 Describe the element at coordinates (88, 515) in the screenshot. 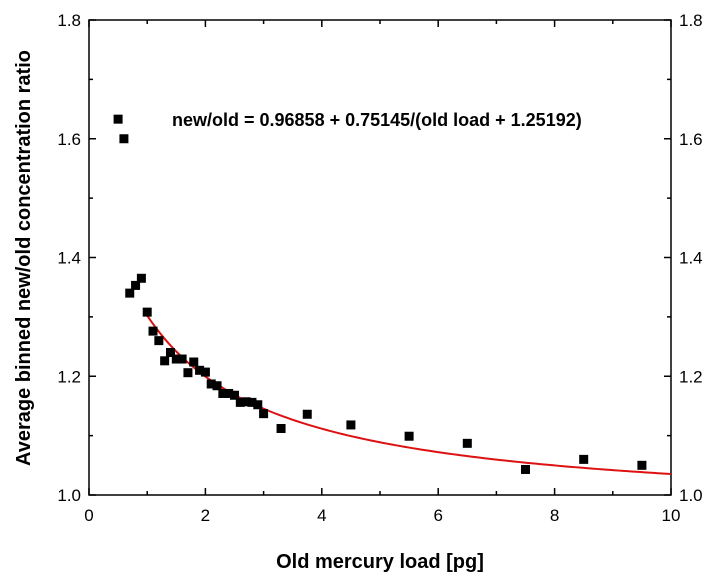

I see `x-tick-label: 0` at that location.